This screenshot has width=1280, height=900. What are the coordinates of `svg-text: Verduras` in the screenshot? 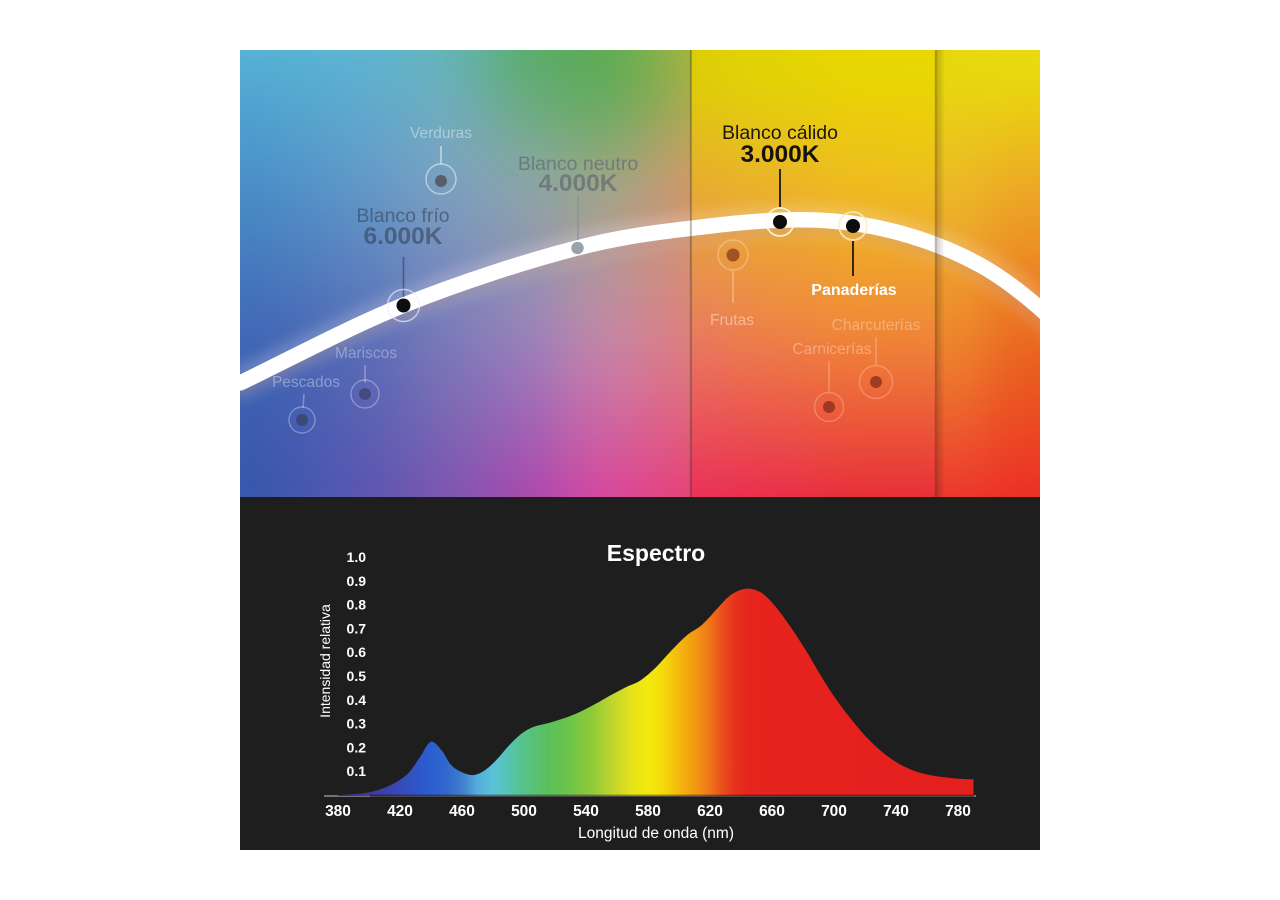 It's located at (441, 133).